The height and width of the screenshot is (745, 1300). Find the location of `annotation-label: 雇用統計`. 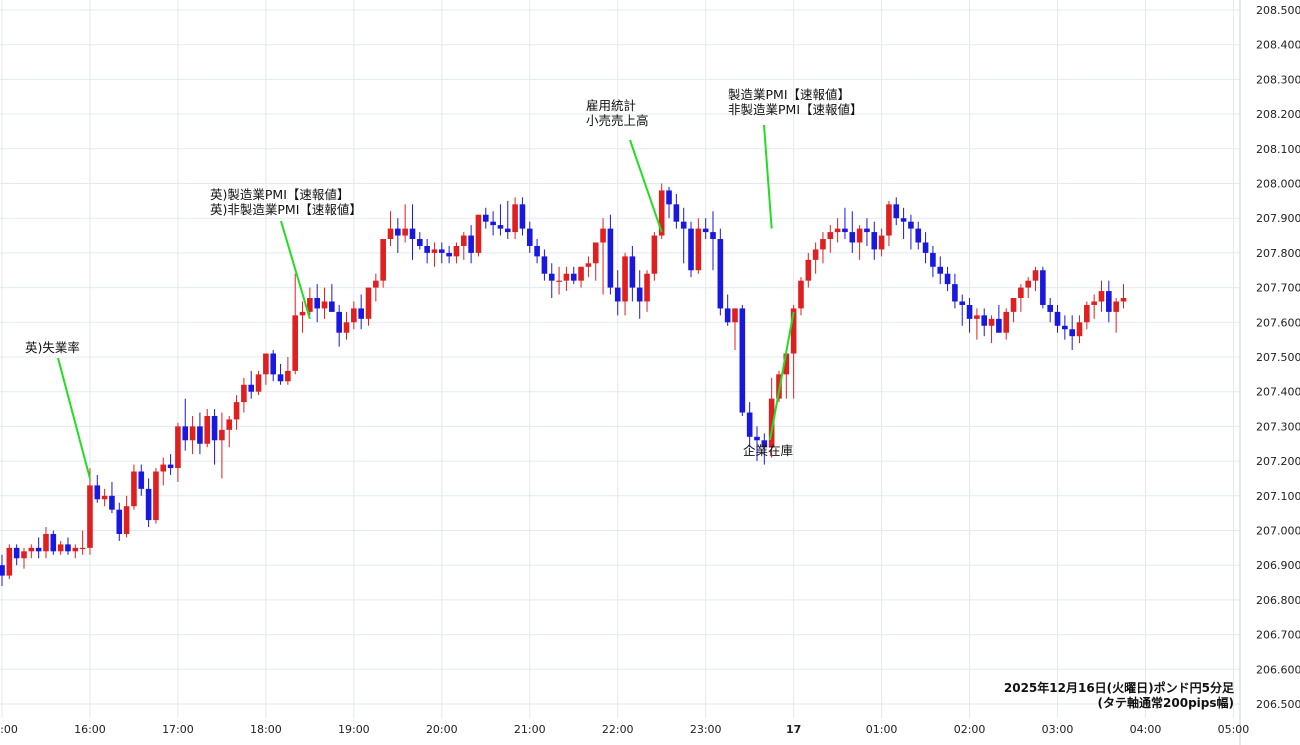

annotation-label: 雇用統計 is located at coordinates (611, 105).